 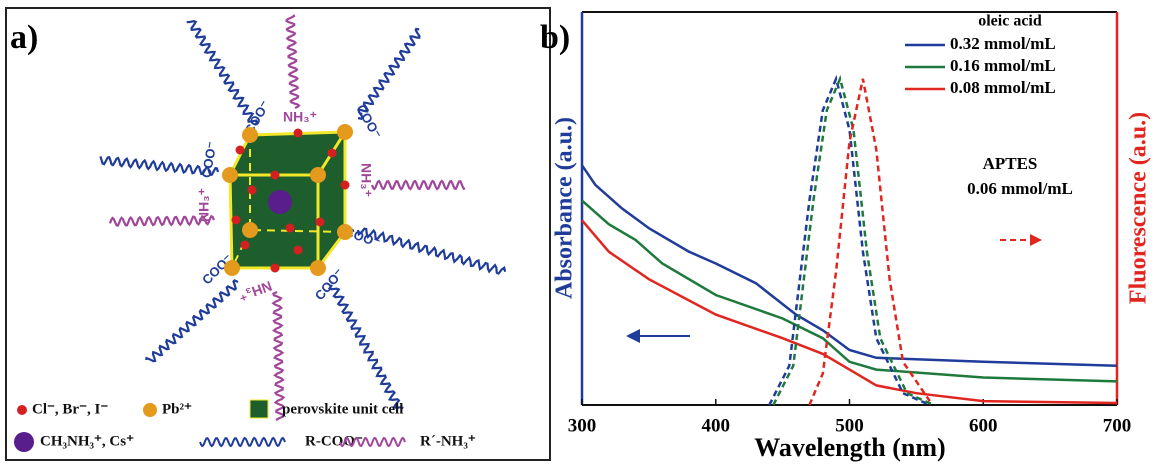 What do you see at coordinates (70, 409) in the screenshot?
I see `legend-text: Cl⁻, Br⁻, I⁻` at bounding box center [70, 409].